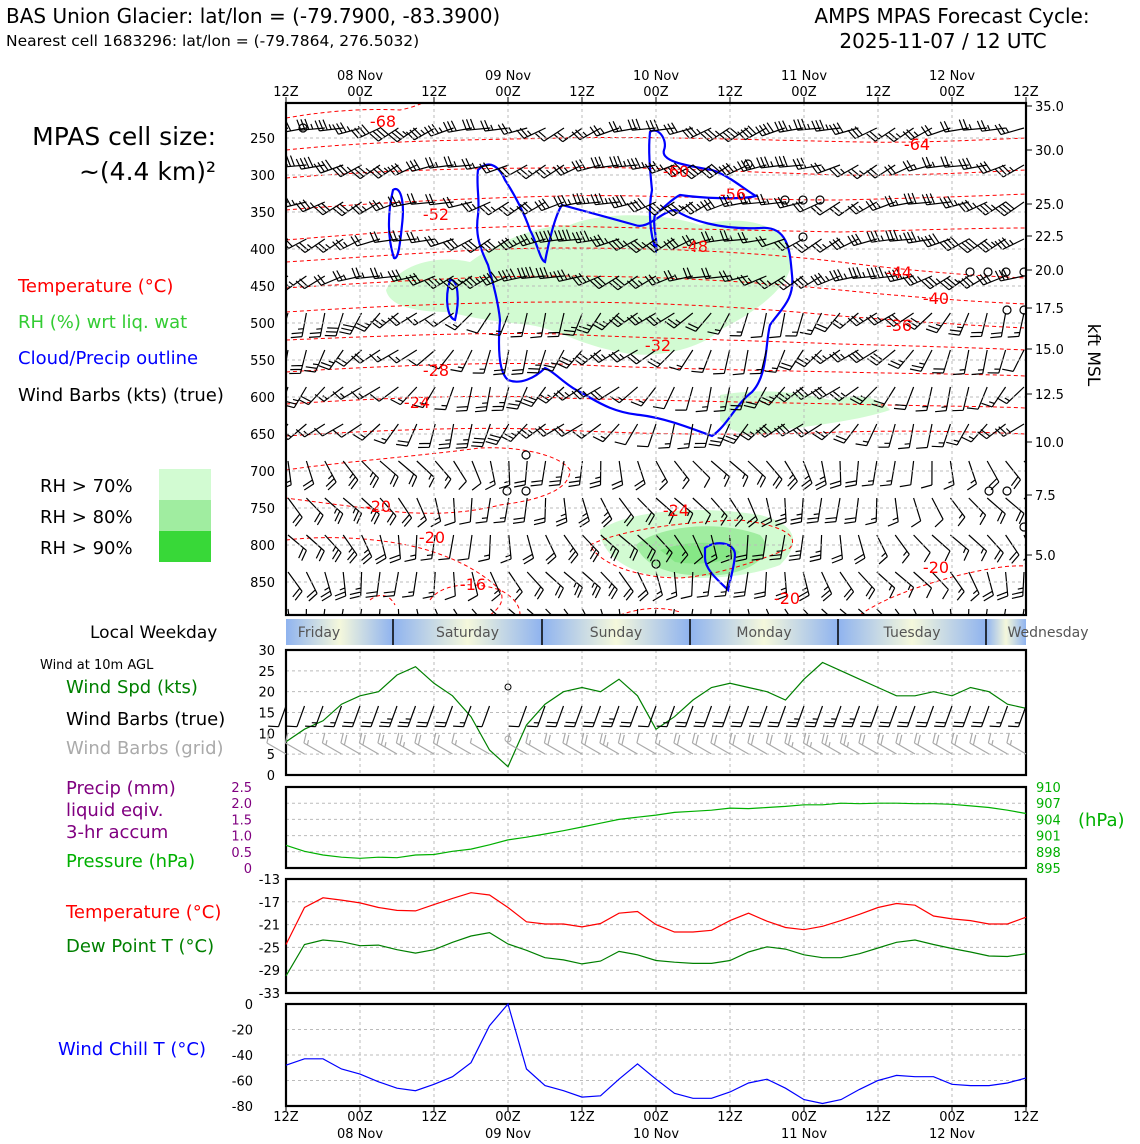 The width and height of the screenshot is (1140, 1144). What do you see at coordinates (1047, 633) in the screenshot?
I see `weekday-label-day: Wednesday` at bounding box center [1047, 633].